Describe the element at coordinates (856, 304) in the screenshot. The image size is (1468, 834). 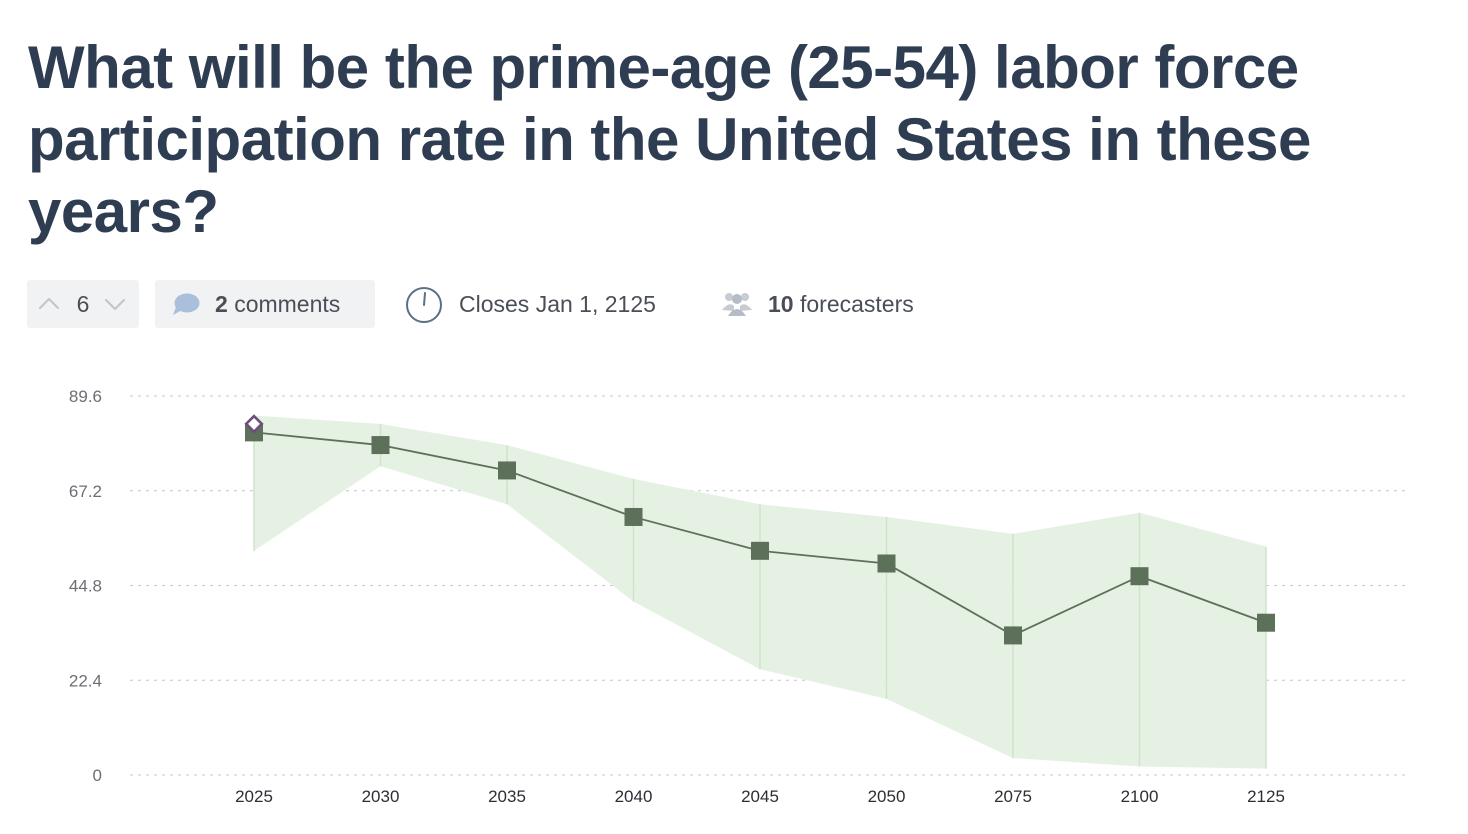
I see `forecasters-word: forecasters` at that location.